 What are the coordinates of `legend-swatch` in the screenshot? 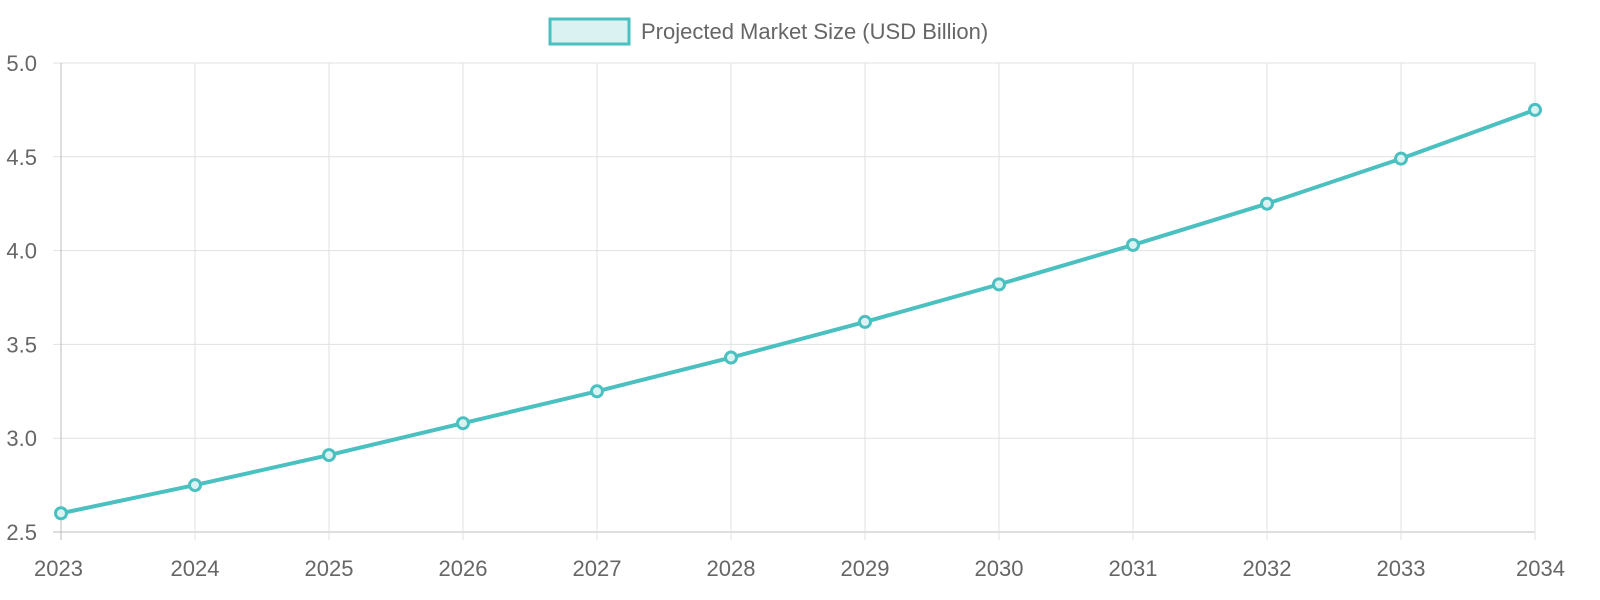 It's located at (589, 31).